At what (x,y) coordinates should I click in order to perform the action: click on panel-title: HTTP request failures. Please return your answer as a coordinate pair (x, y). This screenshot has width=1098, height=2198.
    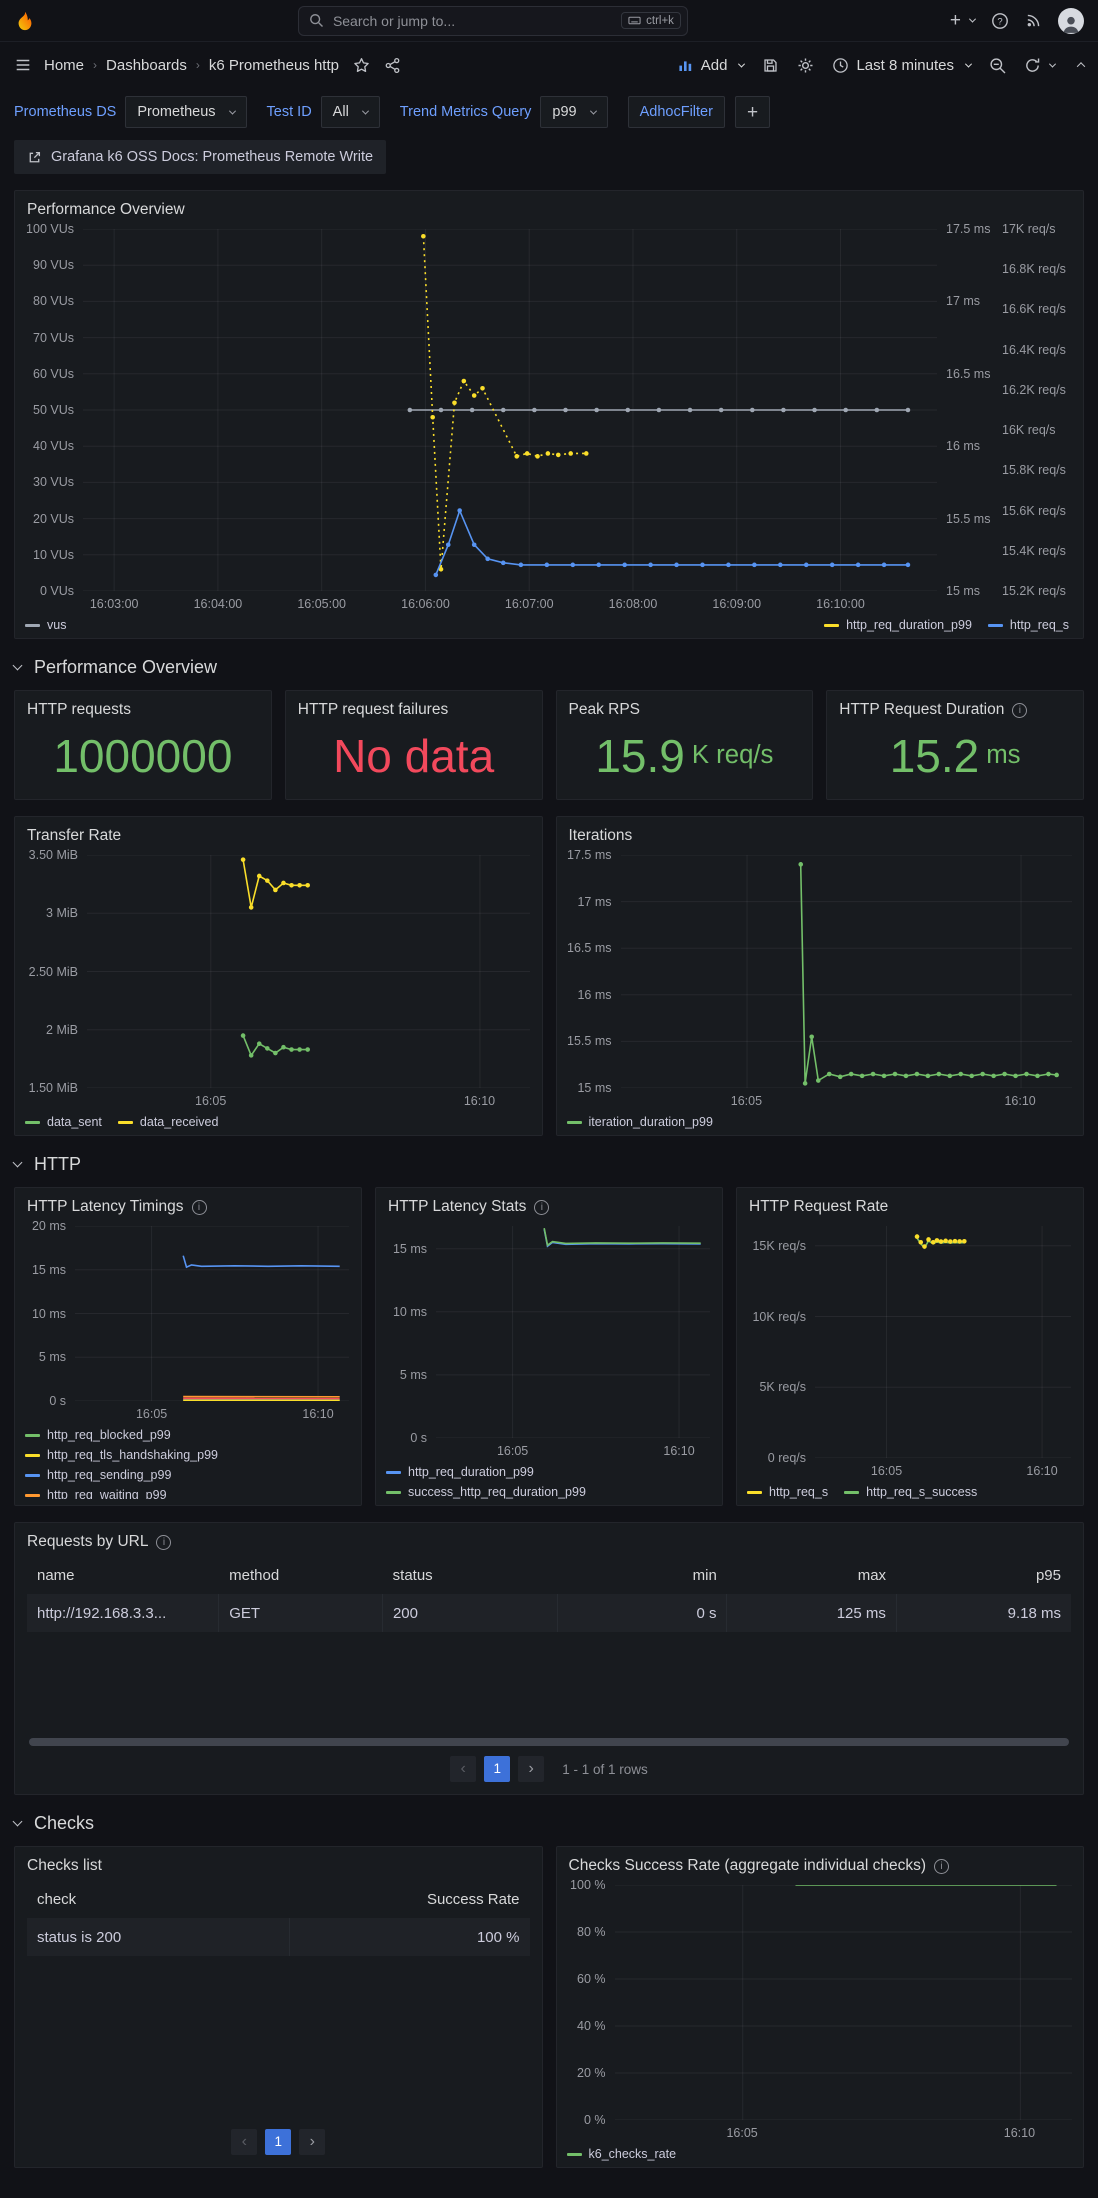
    Looking at the image, I should click on (414, 706).